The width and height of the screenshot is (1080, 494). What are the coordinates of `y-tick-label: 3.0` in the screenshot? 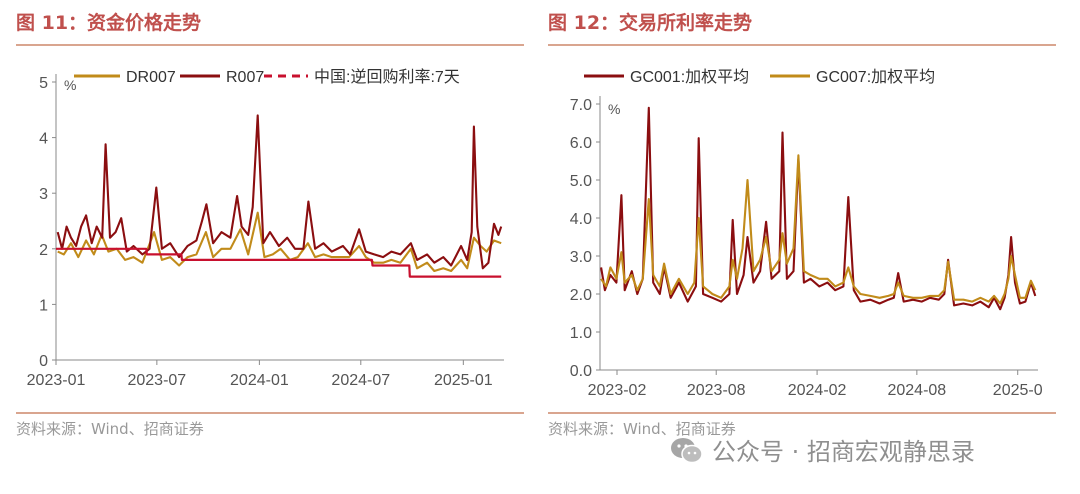 It's located at (581, 257).